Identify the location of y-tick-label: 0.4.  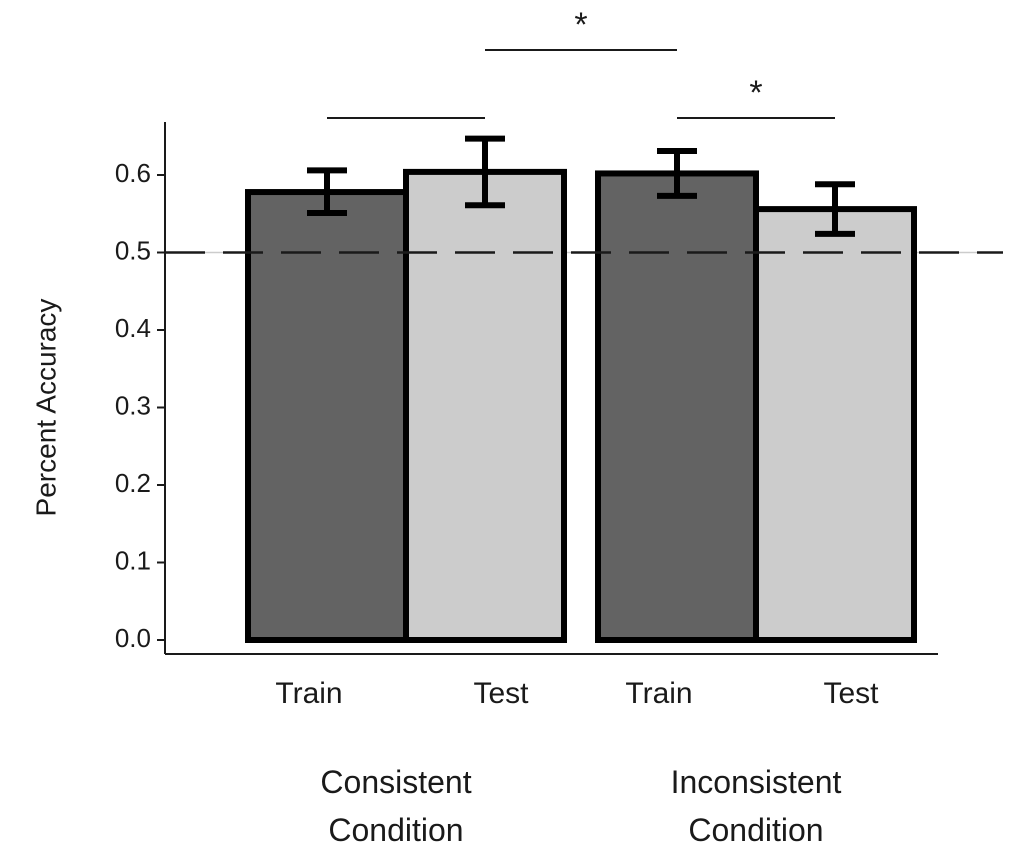
(133, 328).